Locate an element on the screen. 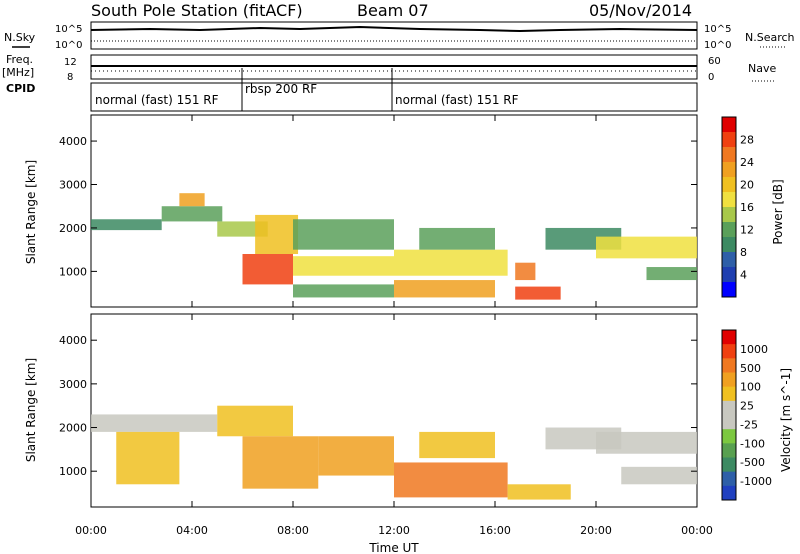 The height and width of the screenshot is (554, 800). noise-tick-left-bottom: 10^0 is located at coordinates (68, 45).